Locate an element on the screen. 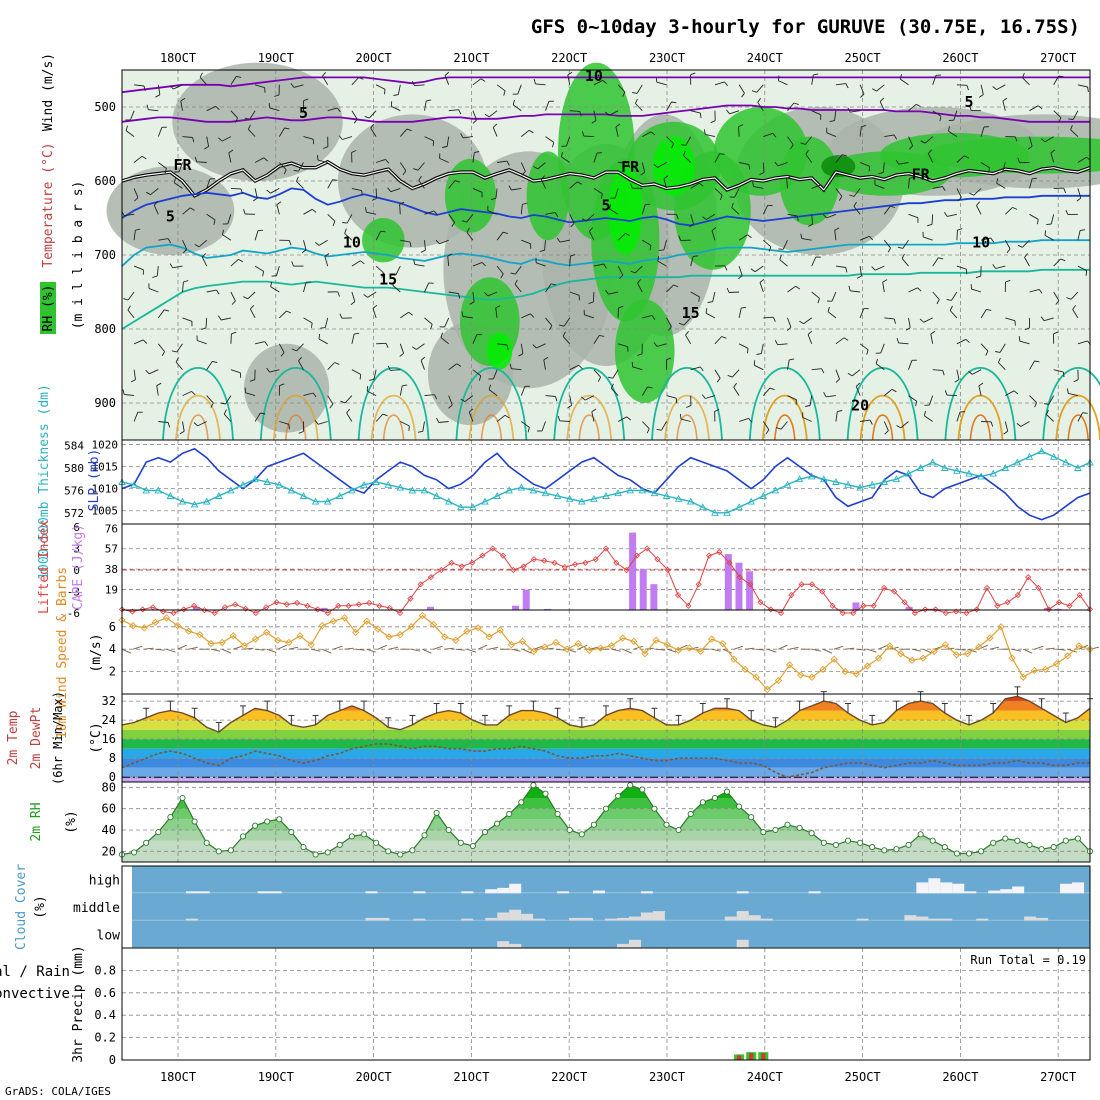 The image size is (1100, 1100). x-tick-label: 23OCT is located at coordinates (667, 58).